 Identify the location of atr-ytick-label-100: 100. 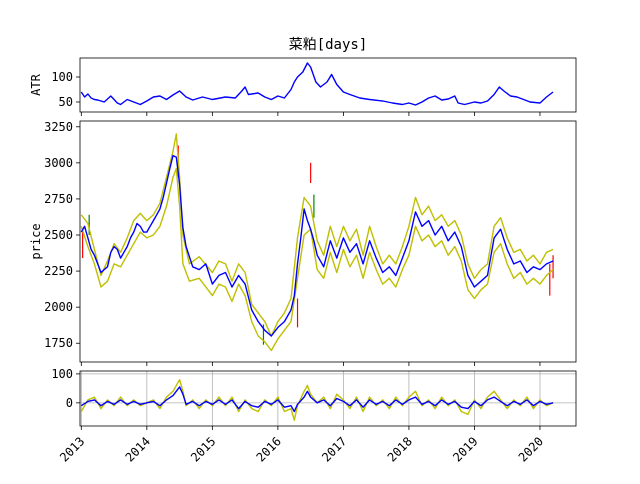
(62, 77).